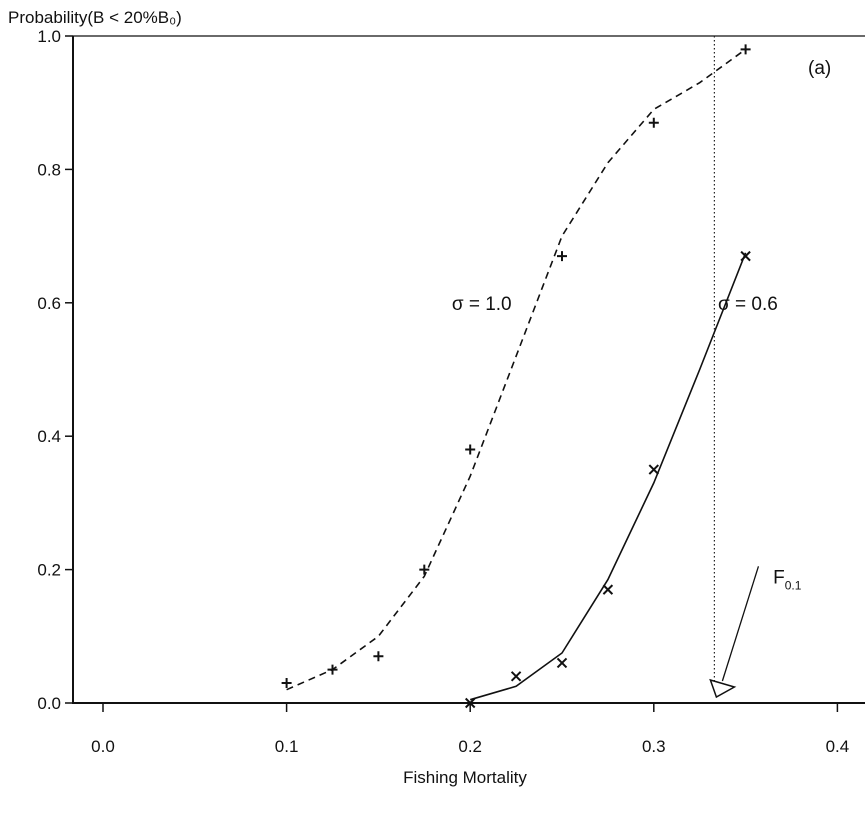 This screenshot has width=865, height=823. Describe the element at coordinates (49, 36) in the screenshot. I see `y-tick-label: 1.0` at that location.